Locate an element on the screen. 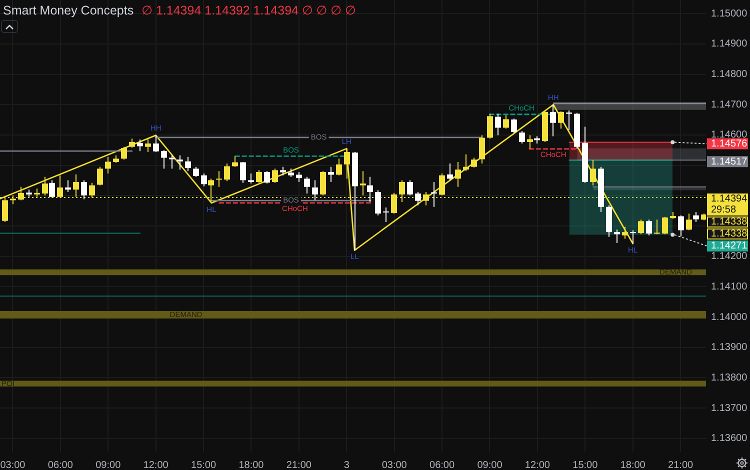 The width and height of the screenshot is (750, 470). y-tick-label: 1.15000 is located at coordinates (729, 14).